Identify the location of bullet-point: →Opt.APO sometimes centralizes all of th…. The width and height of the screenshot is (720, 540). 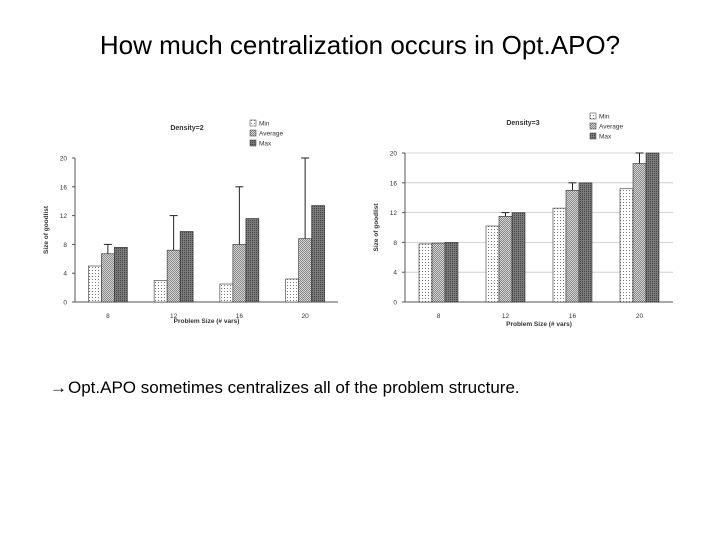
(285, 388).